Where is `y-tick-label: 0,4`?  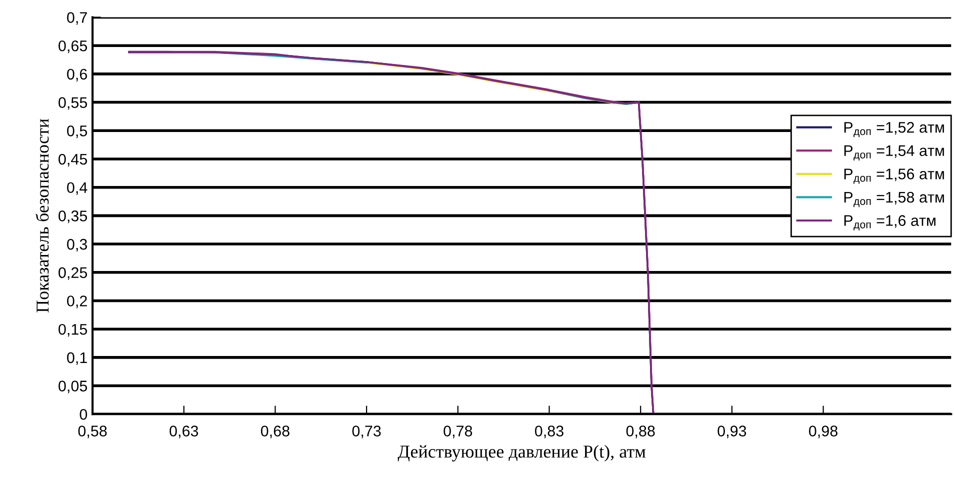 y-tick-label: 0,4 is located at coordinates (77, 188).